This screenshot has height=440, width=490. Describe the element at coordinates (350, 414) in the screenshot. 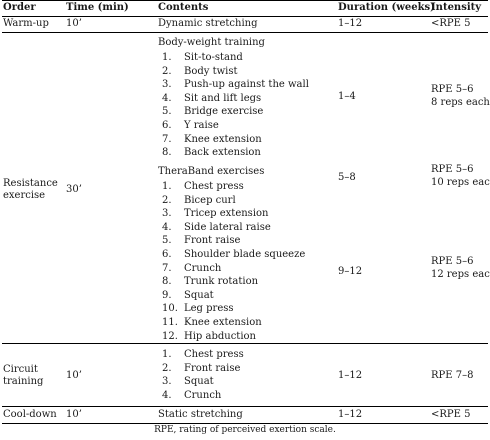

I see `cooldown-duration: 1–12` at that location.